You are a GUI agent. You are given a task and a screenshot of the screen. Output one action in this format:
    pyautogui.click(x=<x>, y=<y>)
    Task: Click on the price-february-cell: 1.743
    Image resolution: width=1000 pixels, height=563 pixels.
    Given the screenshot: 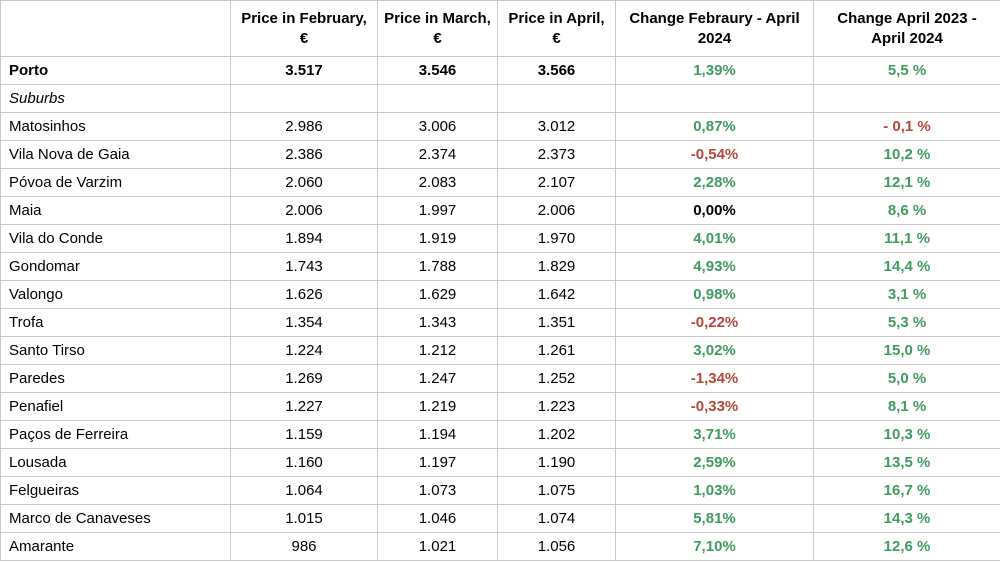 What is the action you would take?
    pyautogui.click(x=304, y=266)
    